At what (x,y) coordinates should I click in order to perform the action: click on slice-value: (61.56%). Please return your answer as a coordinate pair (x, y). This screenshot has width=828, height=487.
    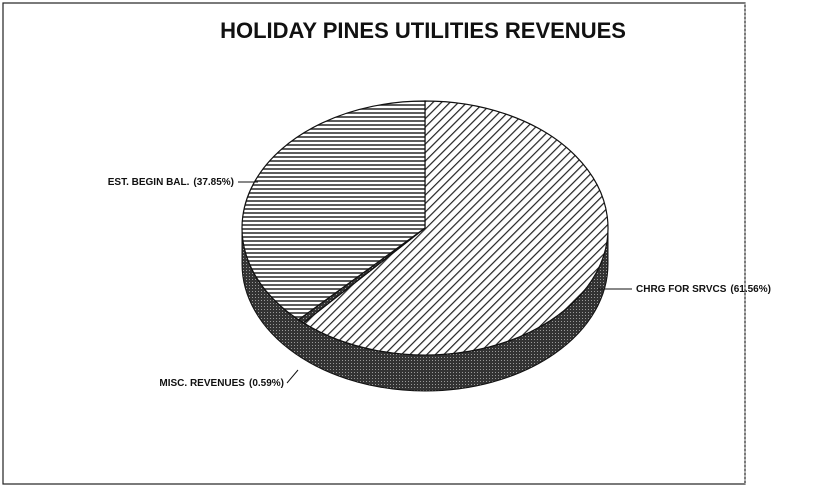
    Looking at the image, I should click on (750, 289).